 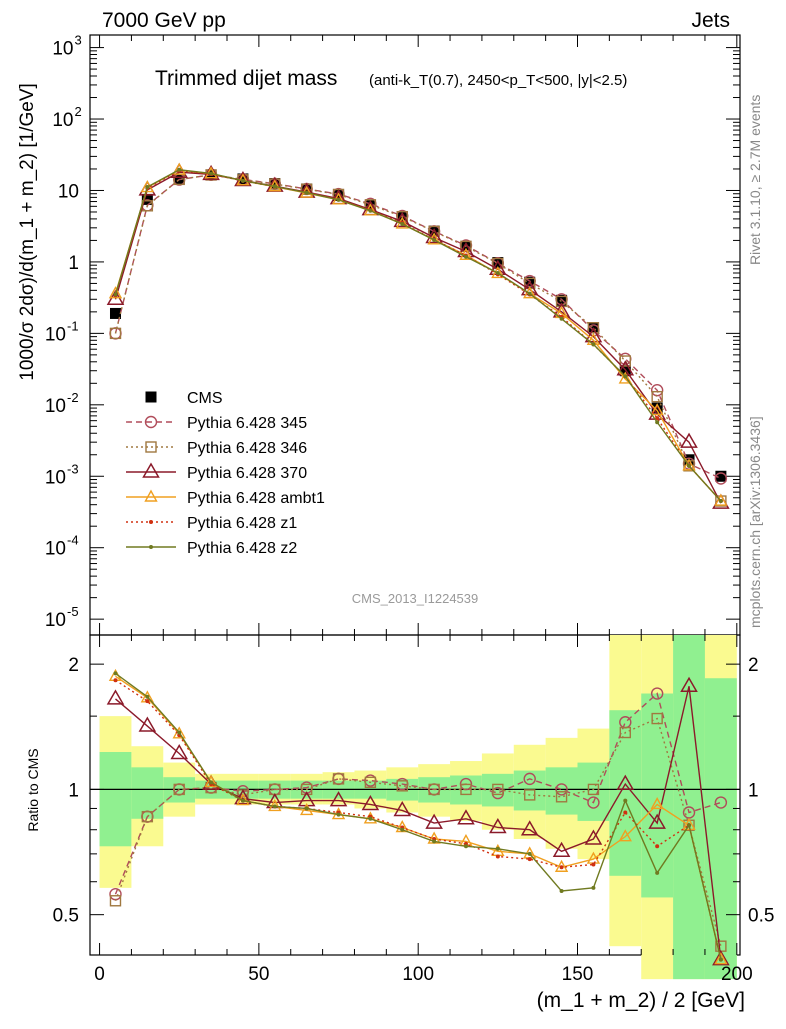 What do you see at coordinates (151, 495) in the screenshot?
I see `legend-marker-sambt1` at bounding box center [151, 495].